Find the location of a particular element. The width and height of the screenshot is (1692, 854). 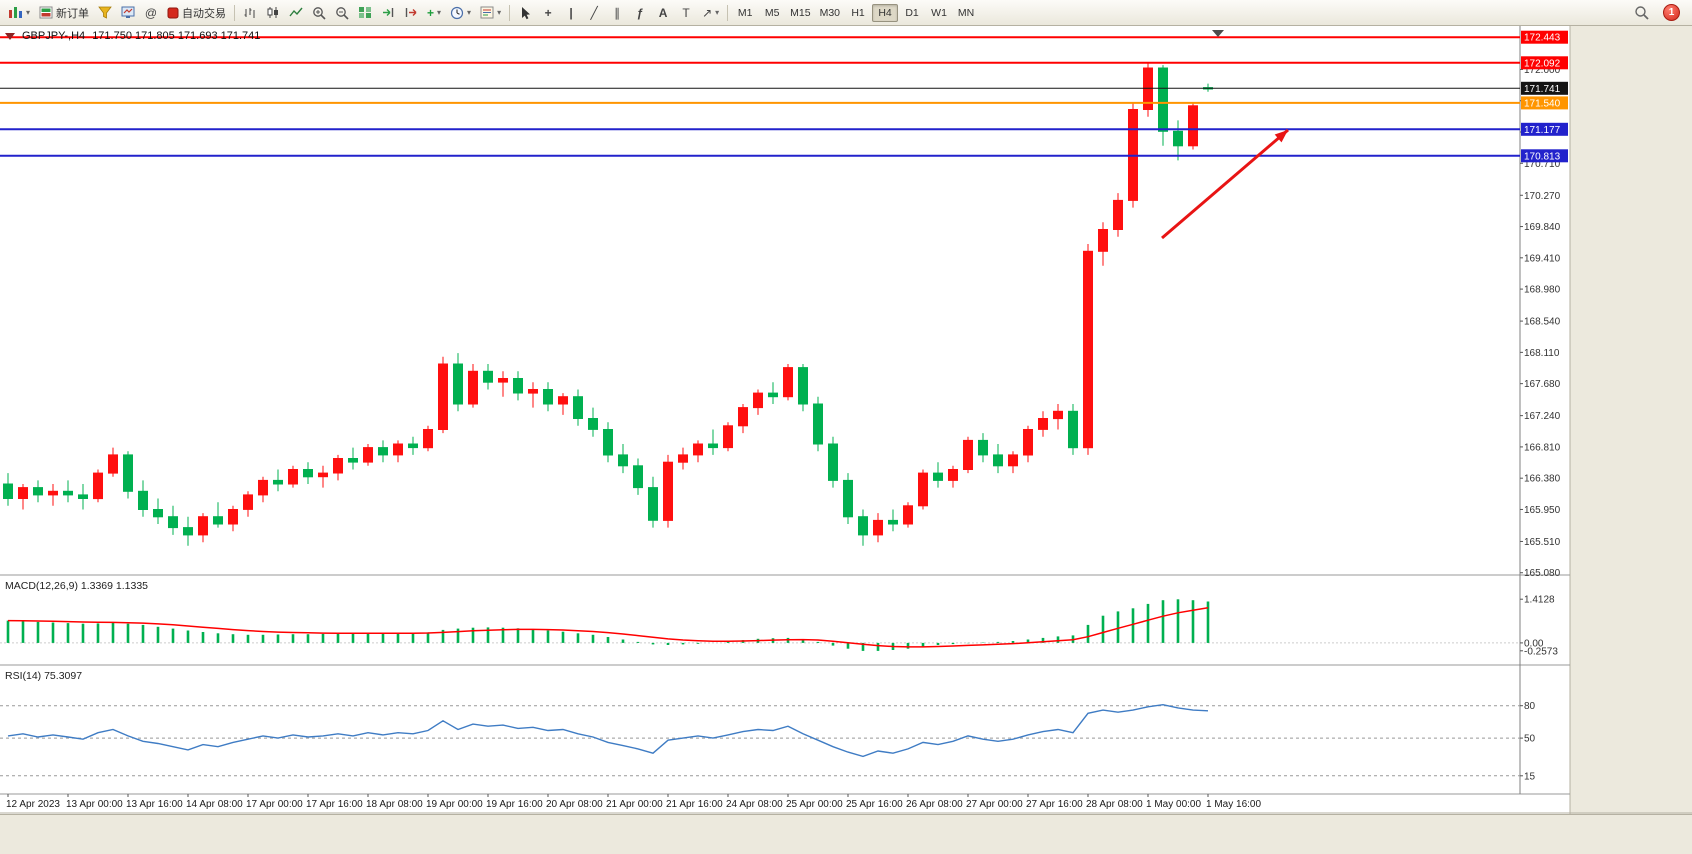

new-order-button: 新订单 is located at coordinates (64, 13).